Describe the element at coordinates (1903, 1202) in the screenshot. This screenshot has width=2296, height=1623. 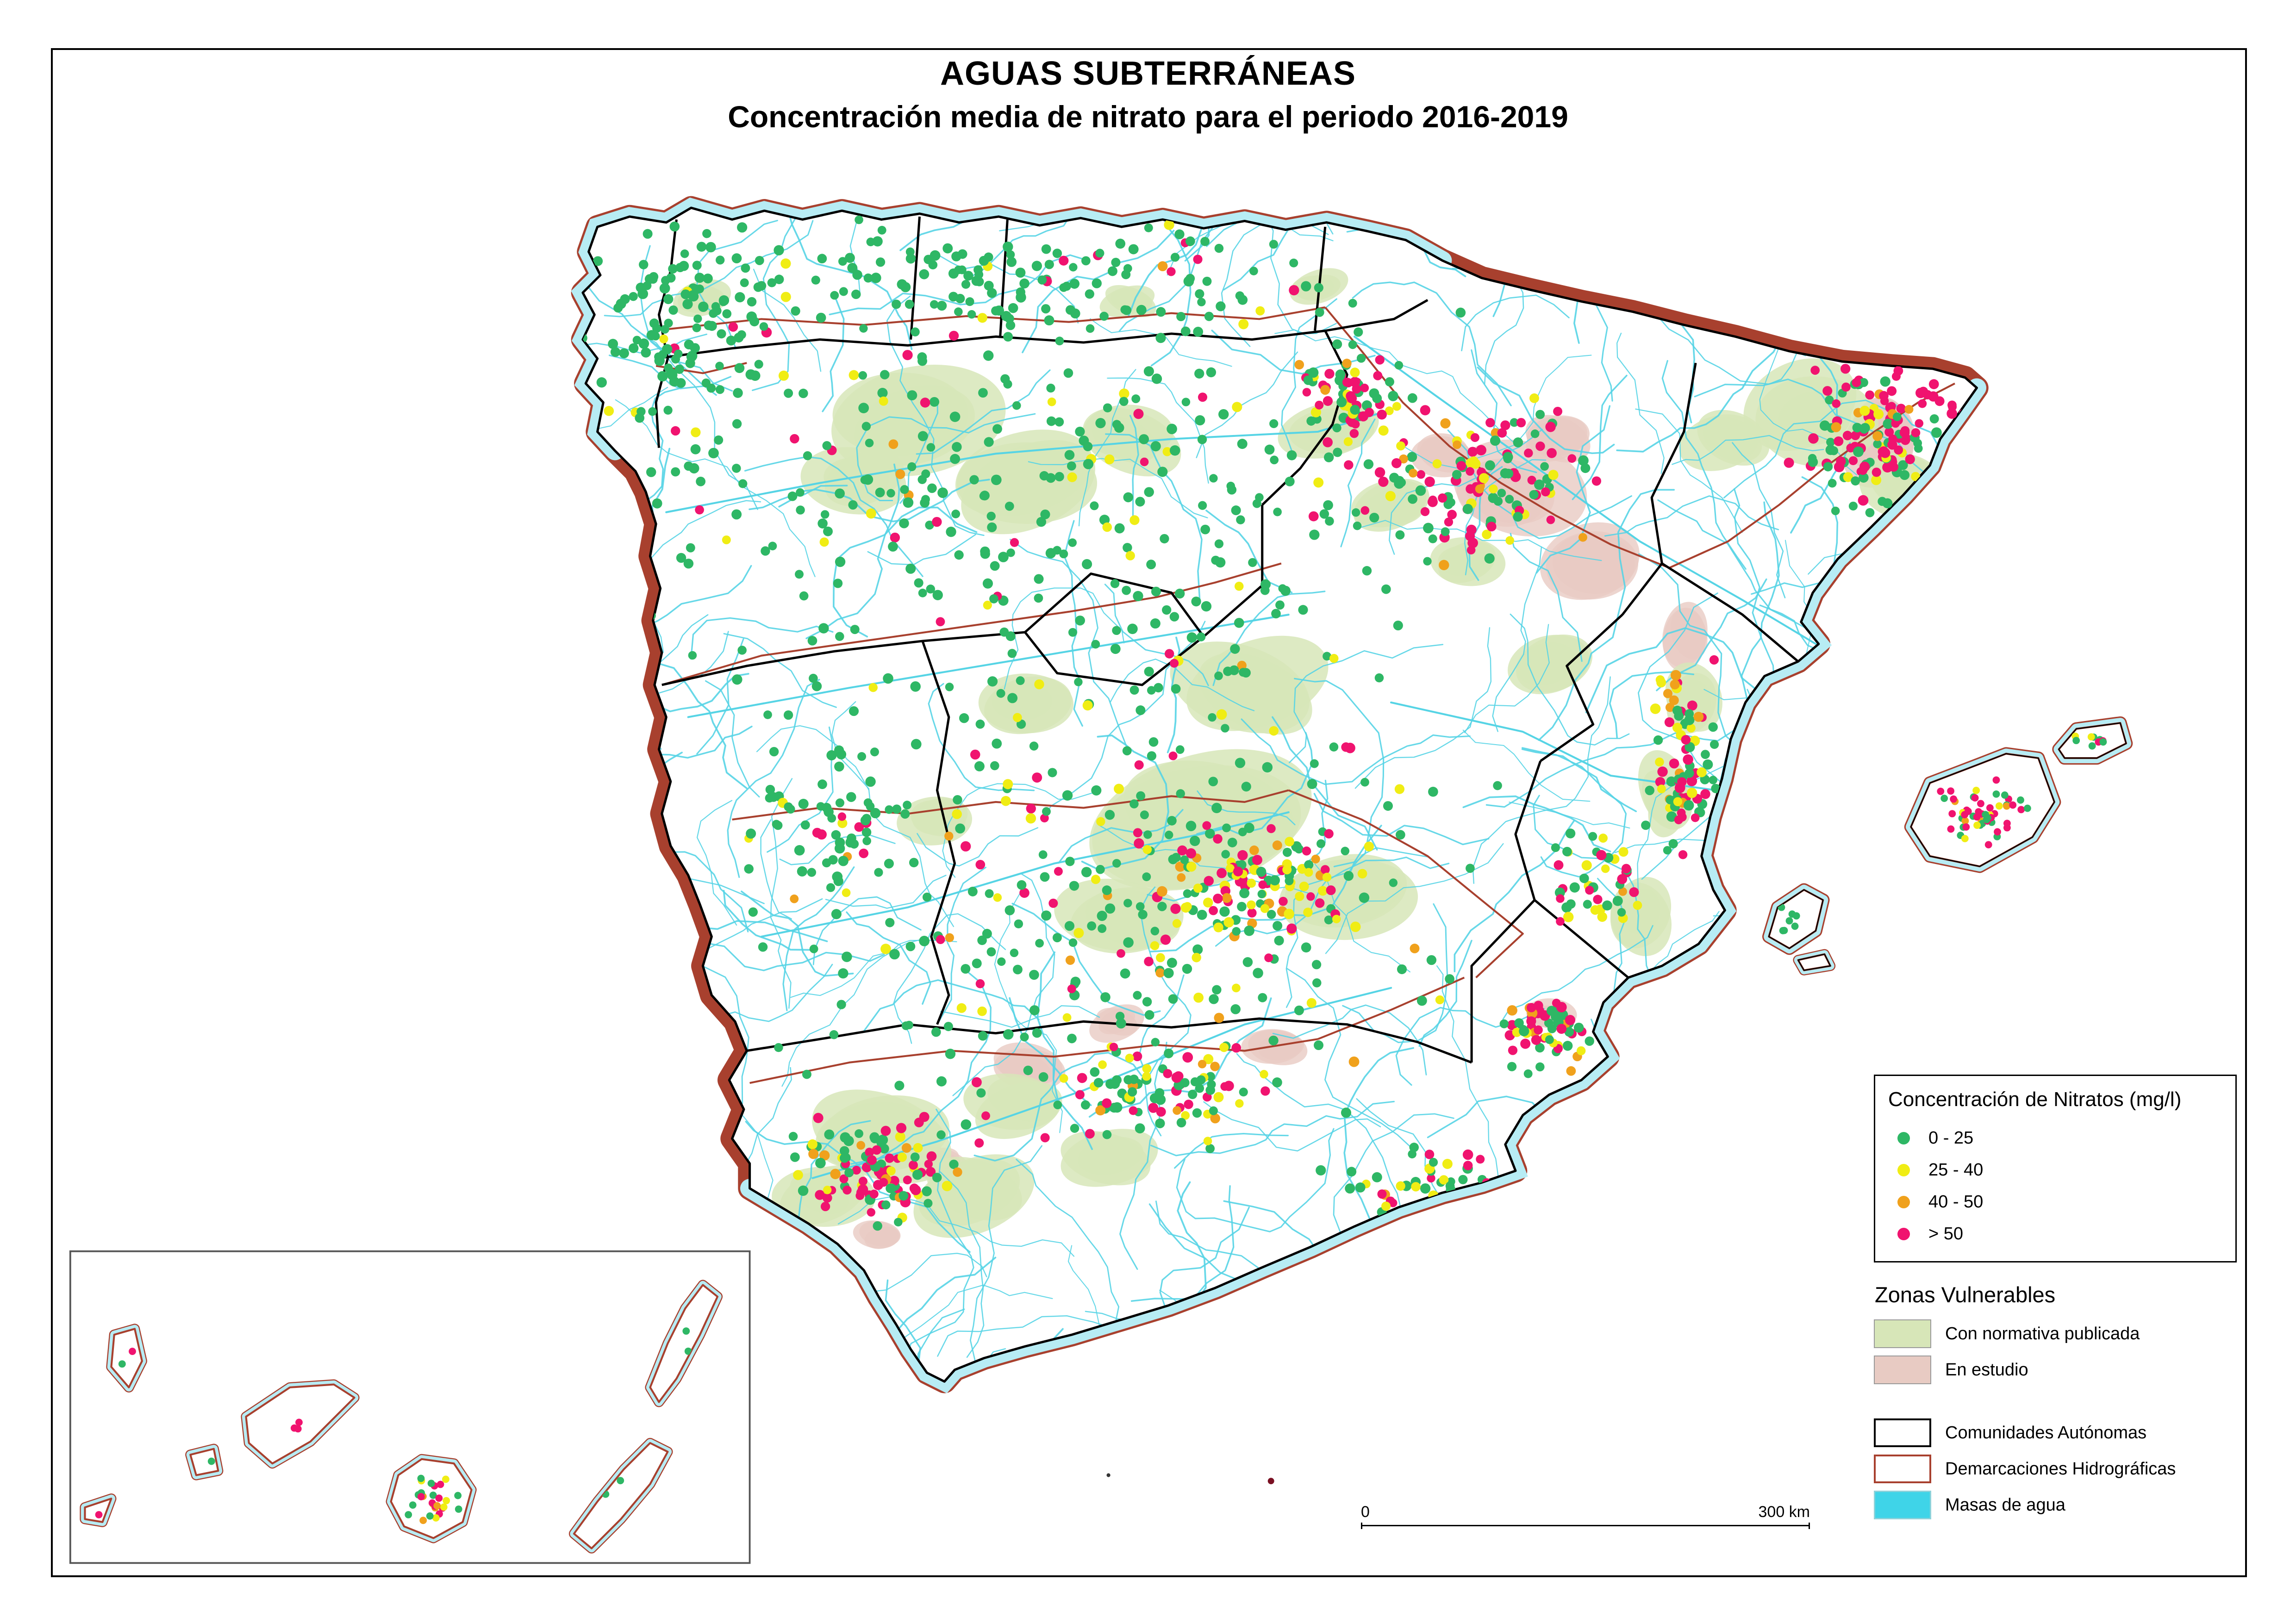
I see `class-40-50-dot` at that location.